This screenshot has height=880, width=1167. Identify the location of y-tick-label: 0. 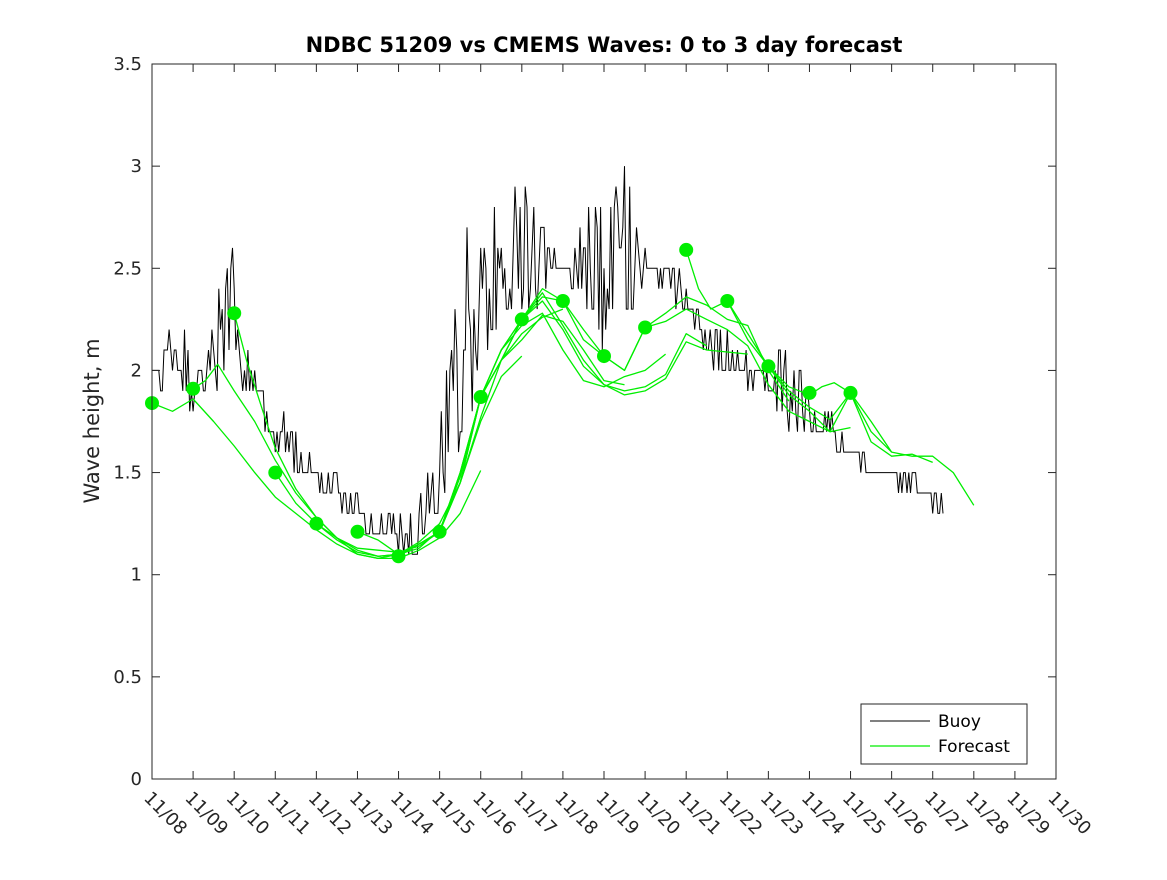
(136, 779).